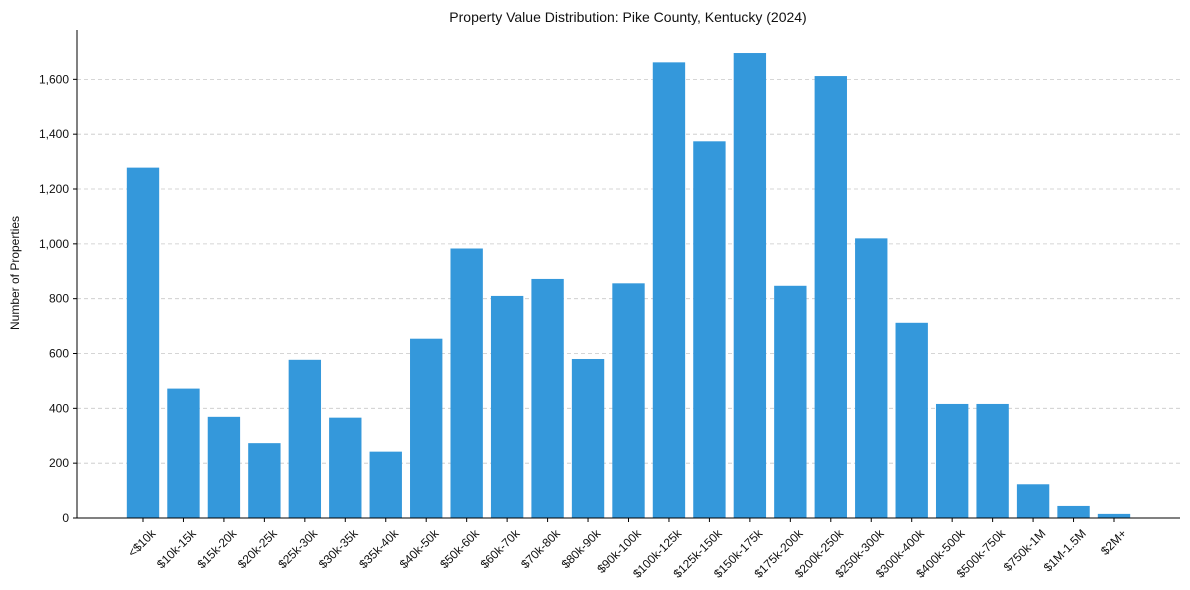  Describe the element at coordinates (54, 134) in the screenshot. I see `y-tick-label: 1,400` at that location.